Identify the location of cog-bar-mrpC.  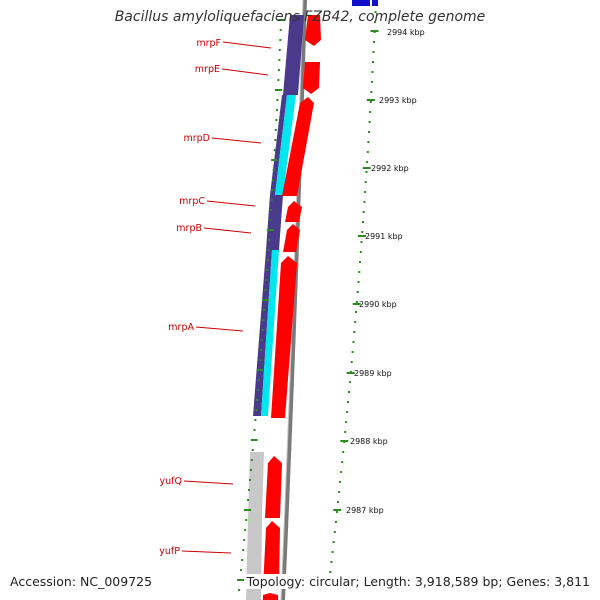
(275, 208).